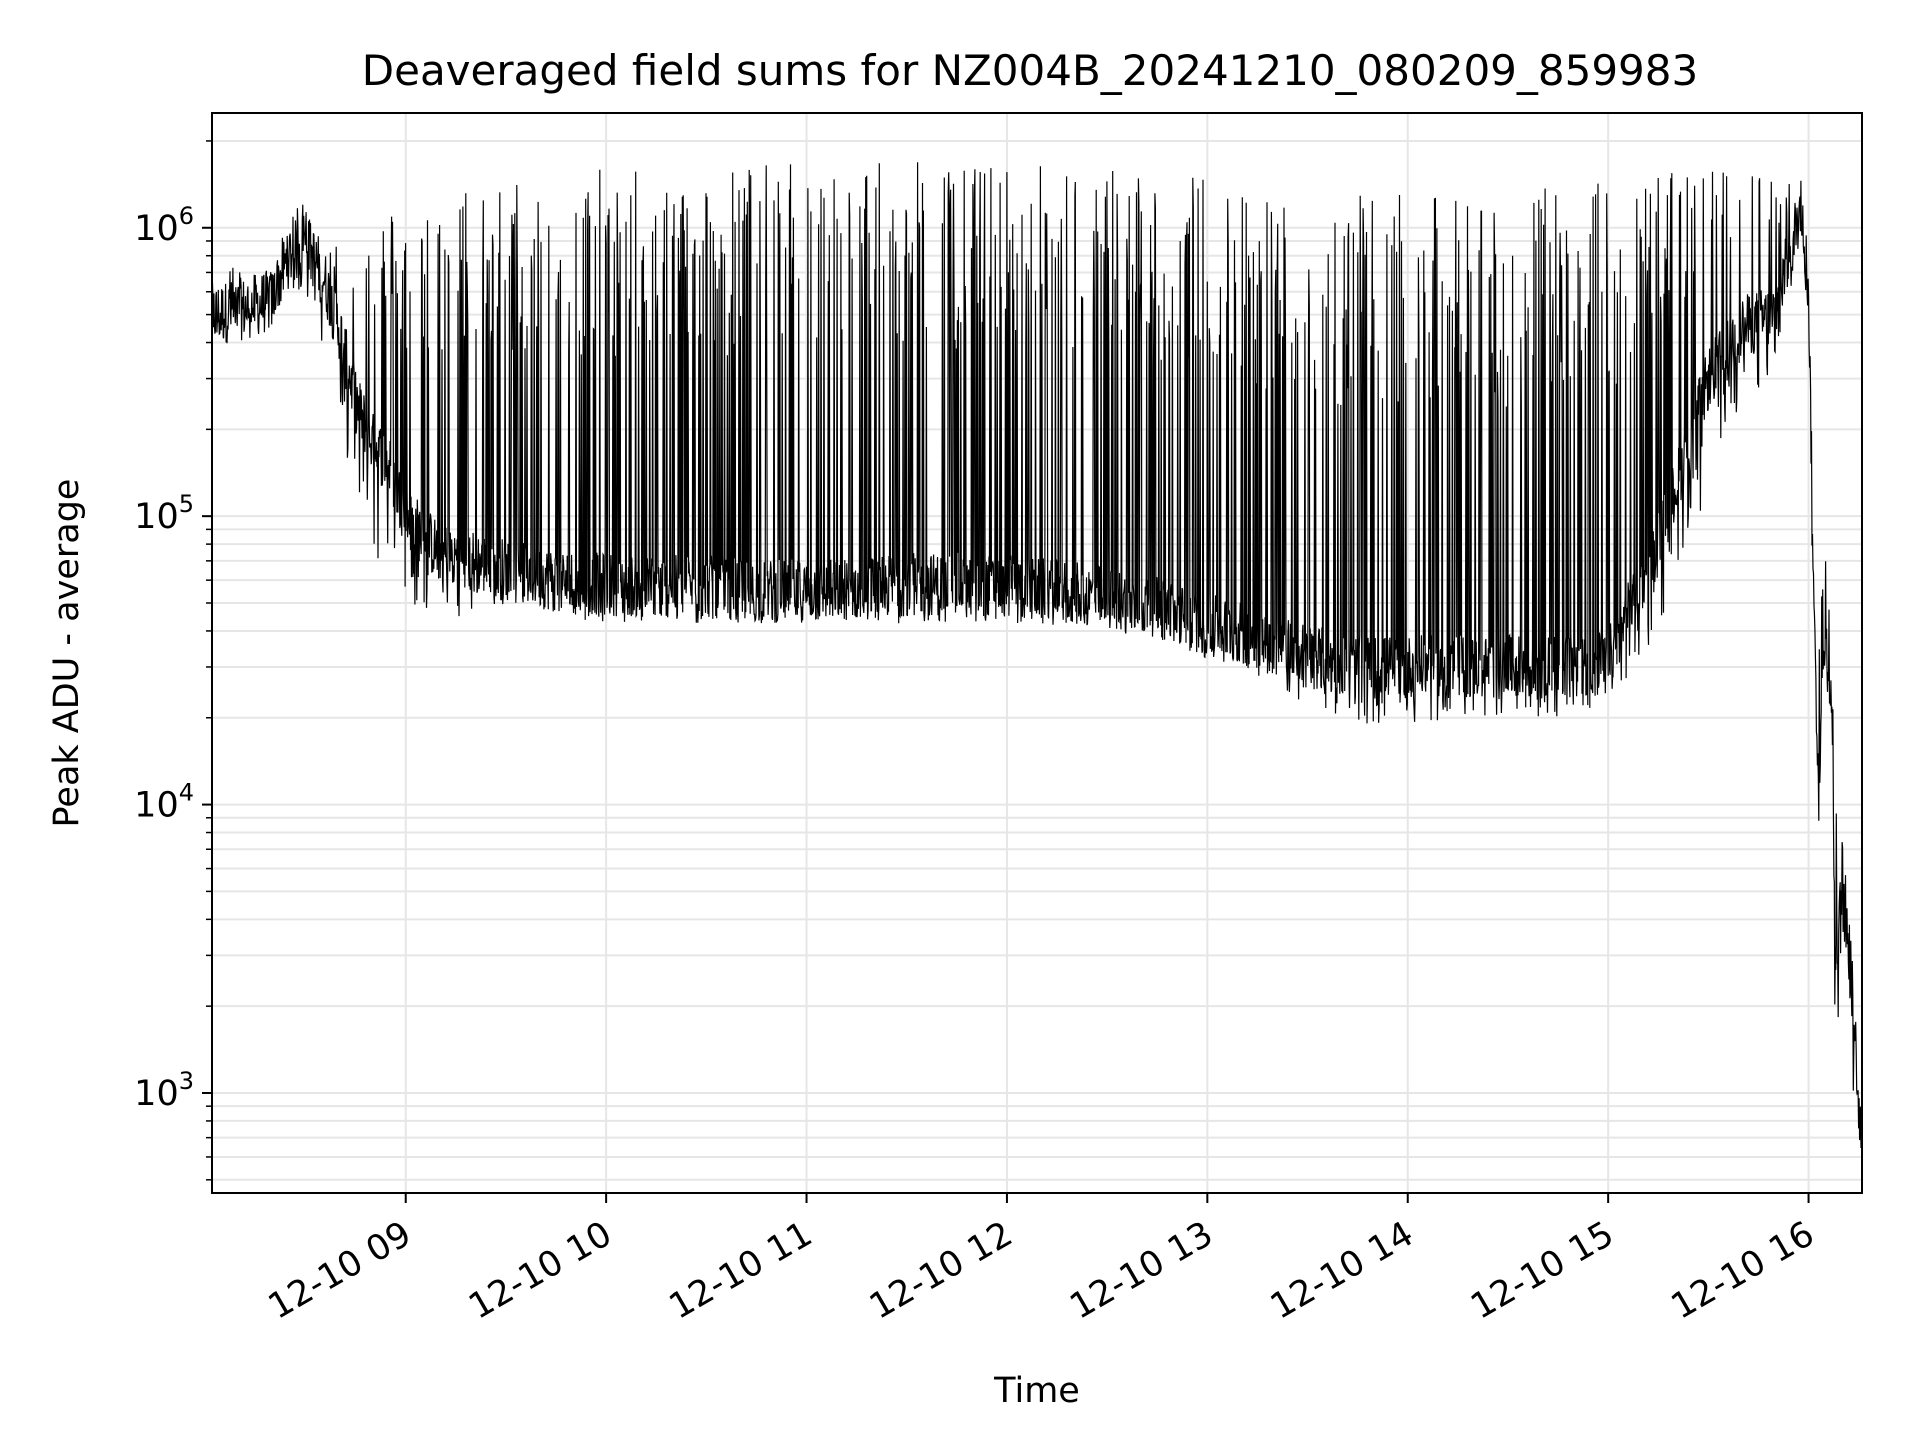 The height and width of the screenshot is (1440, 1920). What do you see at coordinates (540, 1270) in the screenshot?
I see `x-tick-label: 12-10 10` at bounding box center [540, 1270].